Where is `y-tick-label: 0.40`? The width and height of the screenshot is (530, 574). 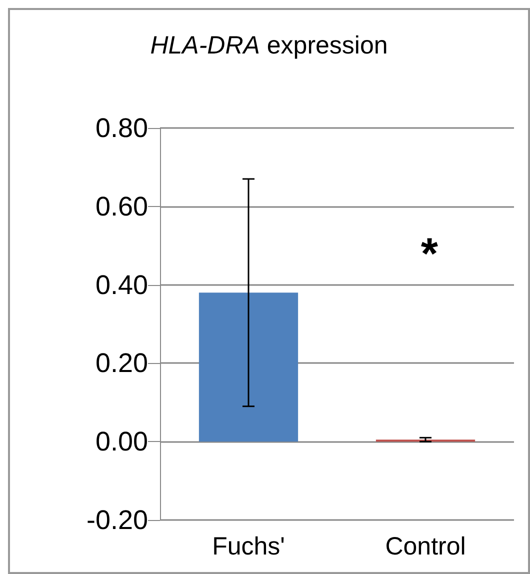
y-tick-label: 0.40 is located at coordinates (121, 285).